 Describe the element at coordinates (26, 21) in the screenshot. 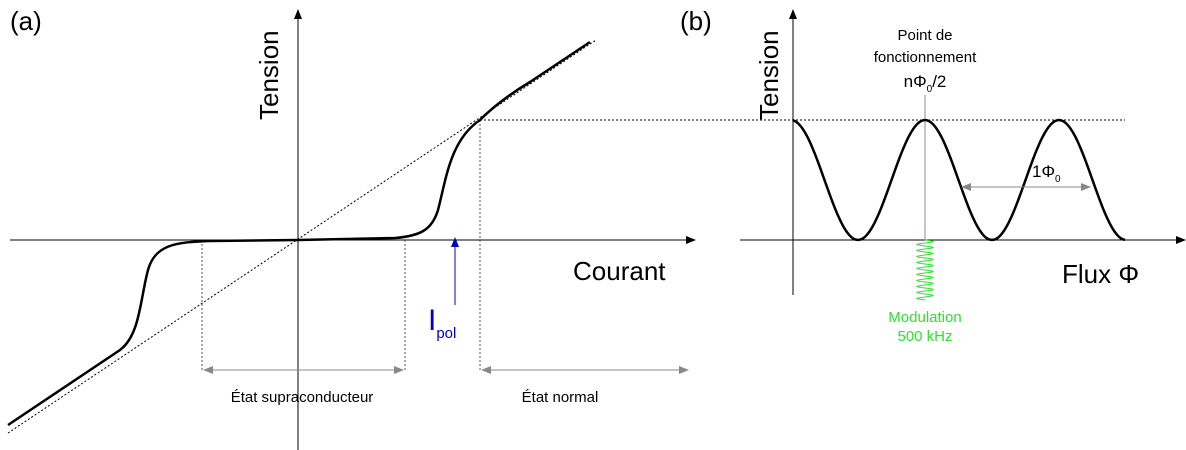

I see `panel-label: (a)` at that location.